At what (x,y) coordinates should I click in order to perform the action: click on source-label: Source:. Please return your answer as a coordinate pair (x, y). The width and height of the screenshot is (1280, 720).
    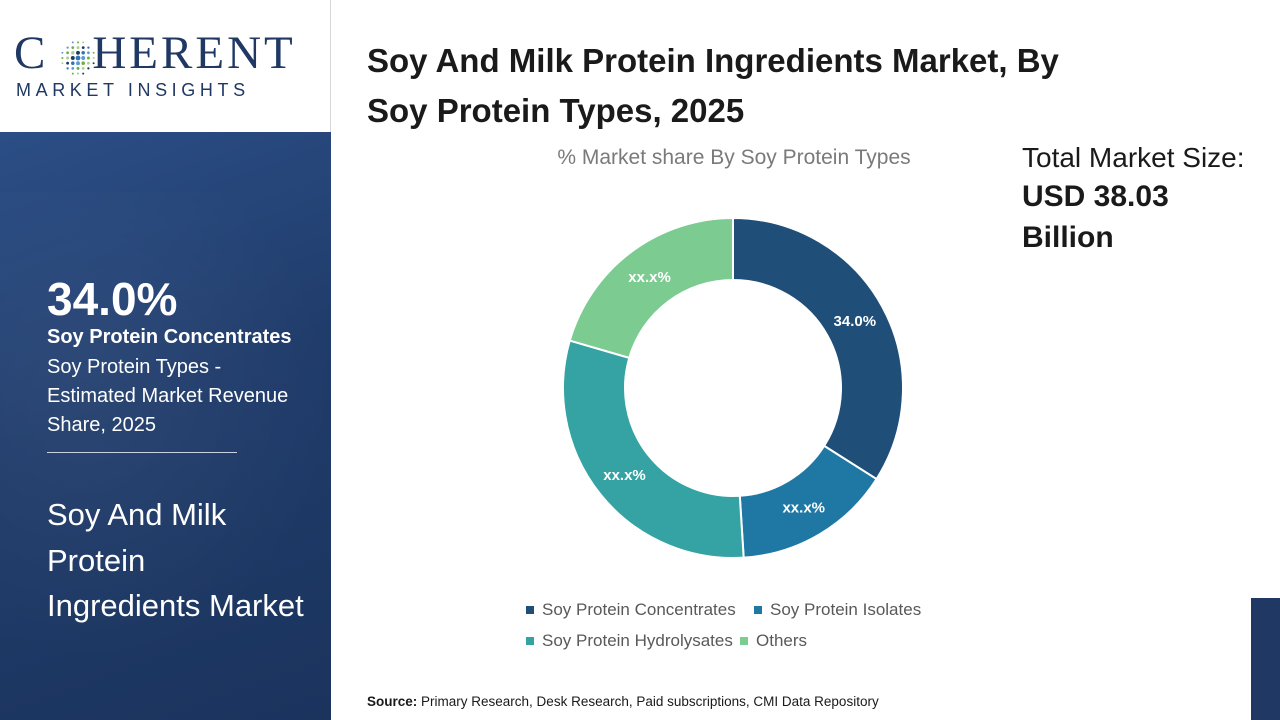
    Looking at the image, I should click on (392, 701).